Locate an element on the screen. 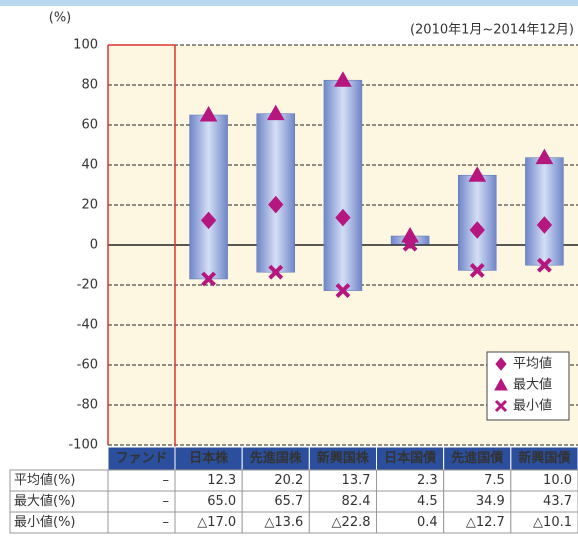  table-value: 65.0 is located at coordinates (221, 501).